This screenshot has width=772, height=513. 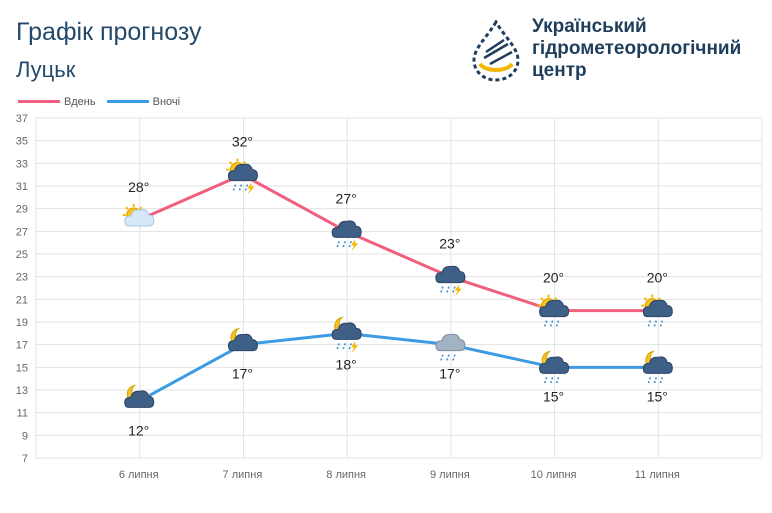 I want to click on city-name: Луцьк, so click(x=46, y=69).